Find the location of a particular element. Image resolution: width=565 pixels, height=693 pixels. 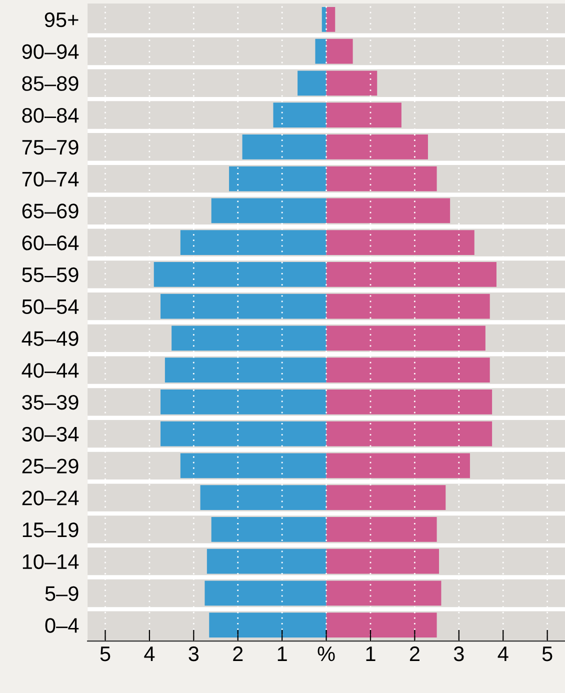

y-tick-label: 0–4 is located at coordinates (62, 625).